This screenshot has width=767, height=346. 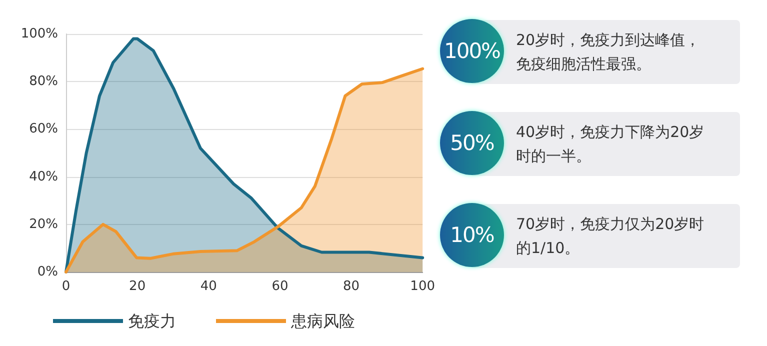 I want to click on y-tick-label: 40%, so click(x=43, y=176).